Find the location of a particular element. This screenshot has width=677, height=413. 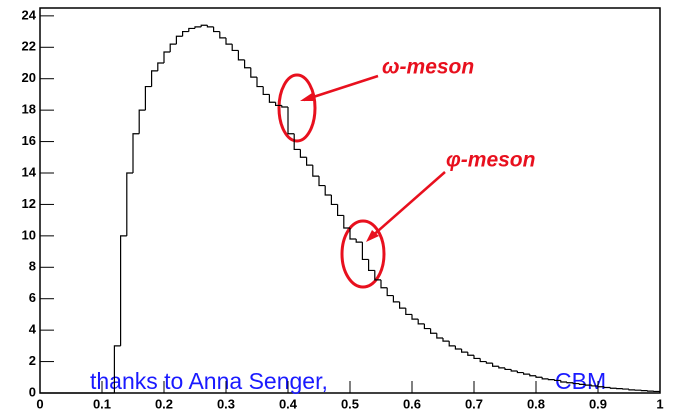

x-tick-label: 0.4 is located at coordinates (288, 403).